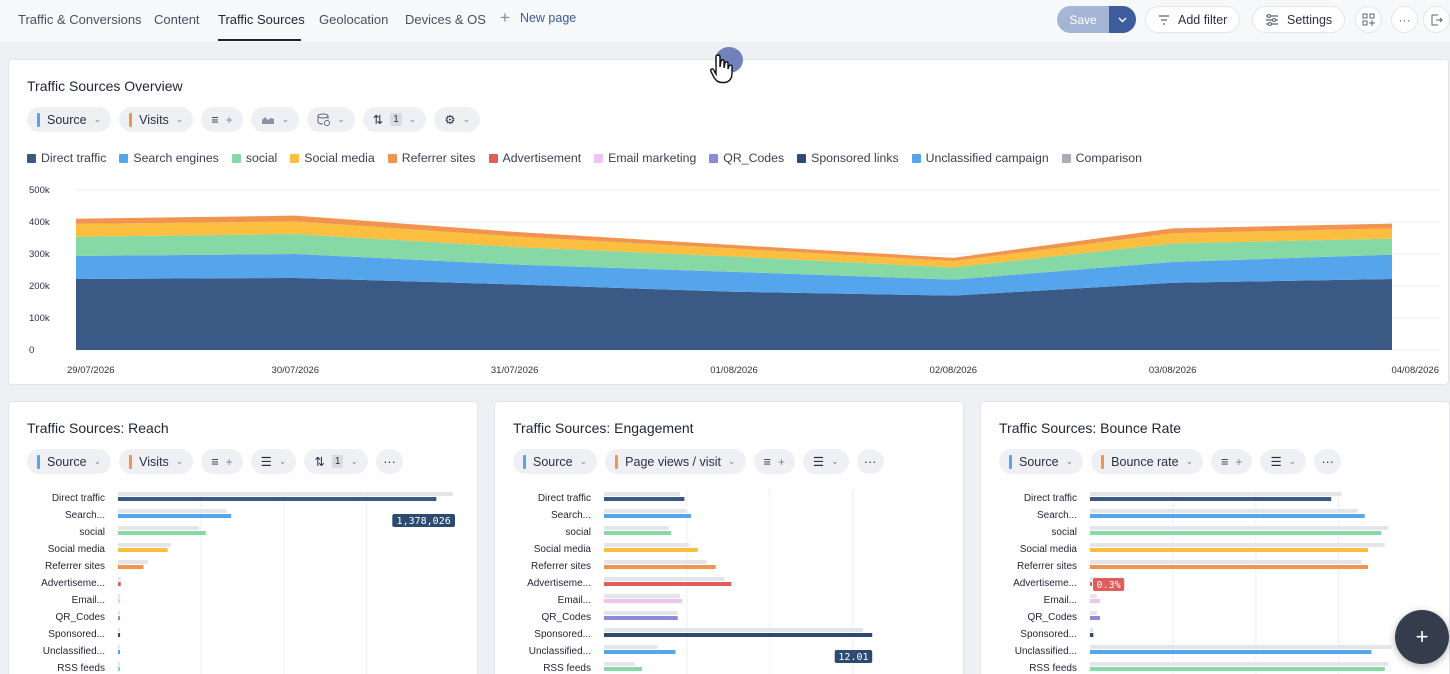  Describe the element at coordinates (332, 158) in the screenshot. I see `legend-item: Social media` at that location.